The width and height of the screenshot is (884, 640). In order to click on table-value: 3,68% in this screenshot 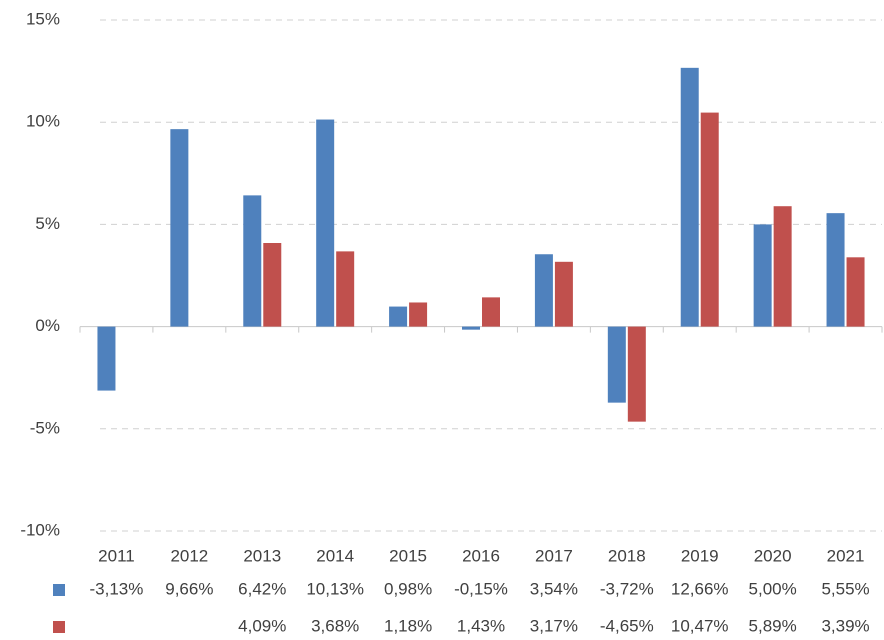, I will do `click(335, 625)`.